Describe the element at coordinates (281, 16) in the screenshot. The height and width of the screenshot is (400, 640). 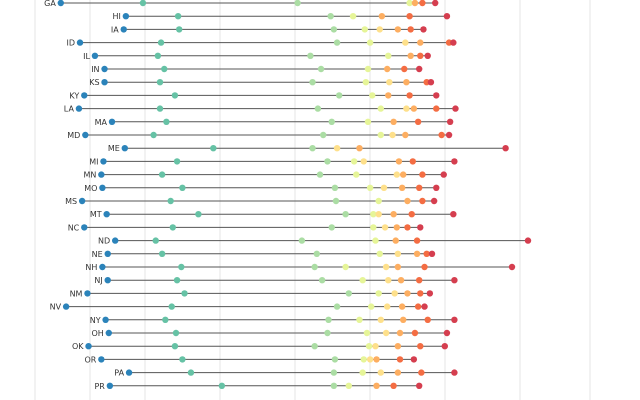
I see `state-row-hi: HI` at that location.